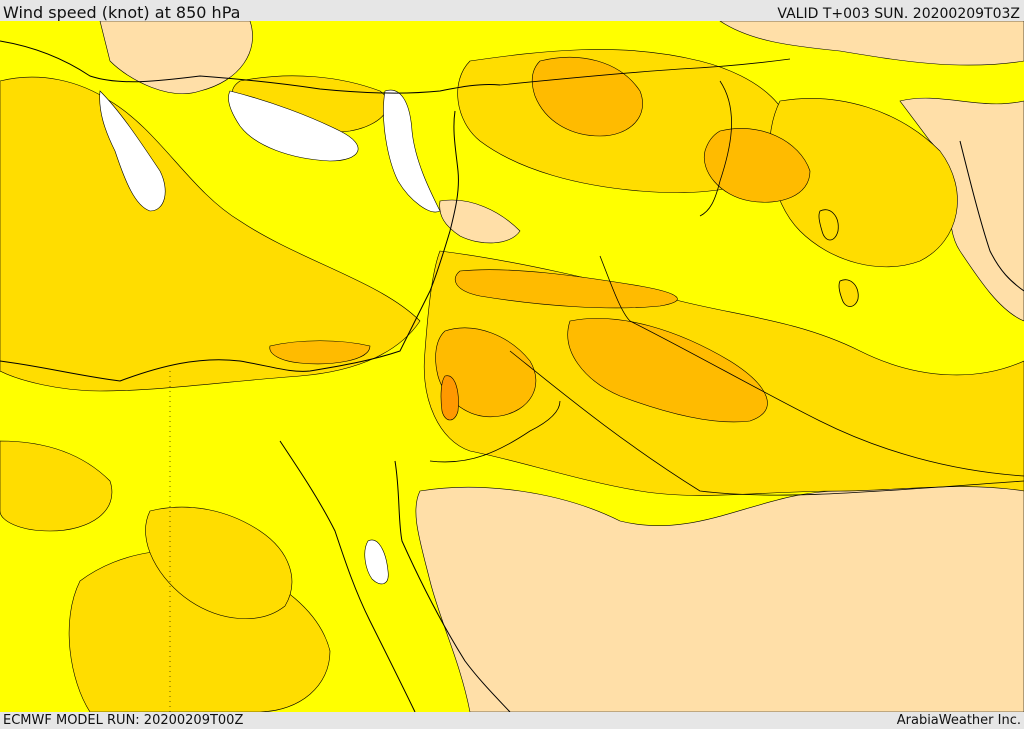 This screenshot has height=729, width=1024. What do you see at coordinates (991, 216) in the screenshot?
I see `coastline-gulf` at bounding box center [991, 216].